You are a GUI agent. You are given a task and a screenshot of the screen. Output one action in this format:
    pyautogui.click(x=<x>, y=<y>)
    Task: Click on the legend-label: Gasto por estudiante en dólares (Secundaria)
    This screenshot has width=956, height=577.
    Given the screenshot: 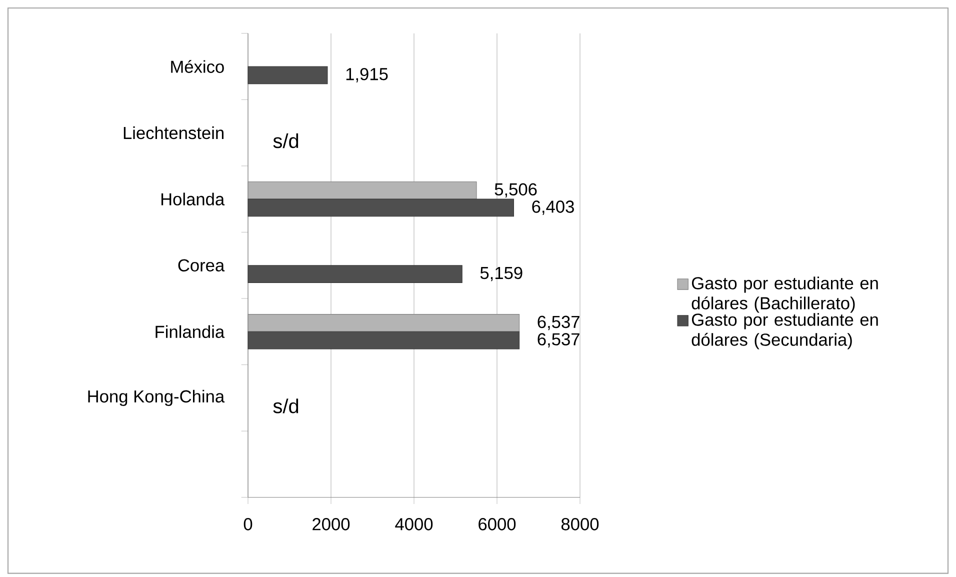 What is the action you would take?
    pyautogui.click(x=785, y=331)
    